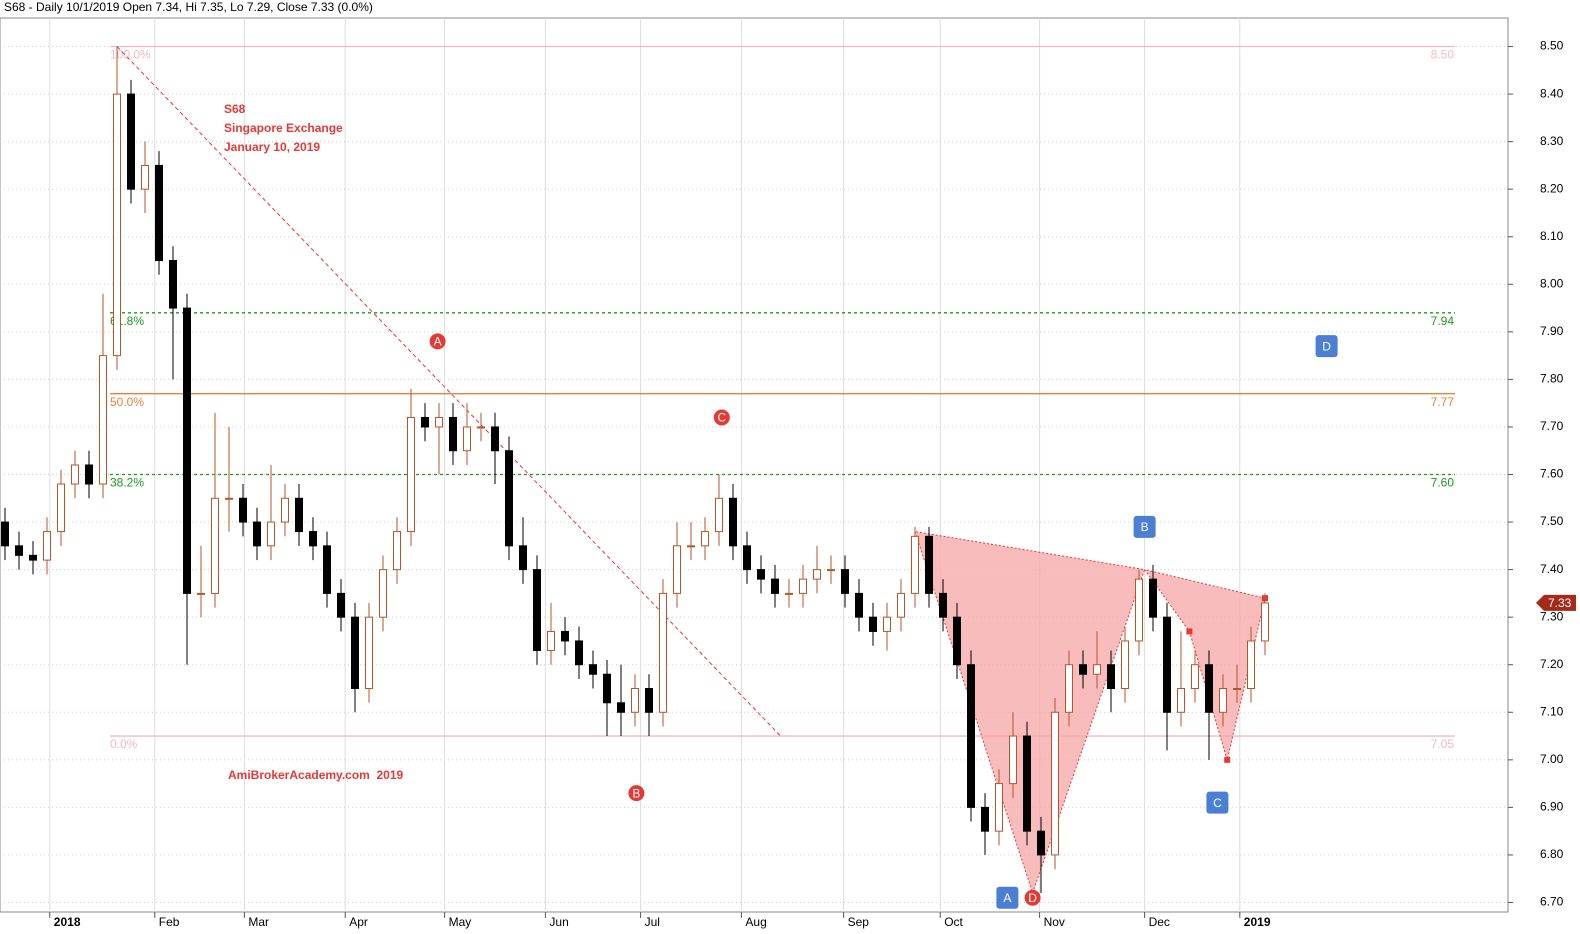  What do you see at coordinates (460, 922) in the screenshot?
I see `x-tick-label: May` at bounding box center [460, 922].